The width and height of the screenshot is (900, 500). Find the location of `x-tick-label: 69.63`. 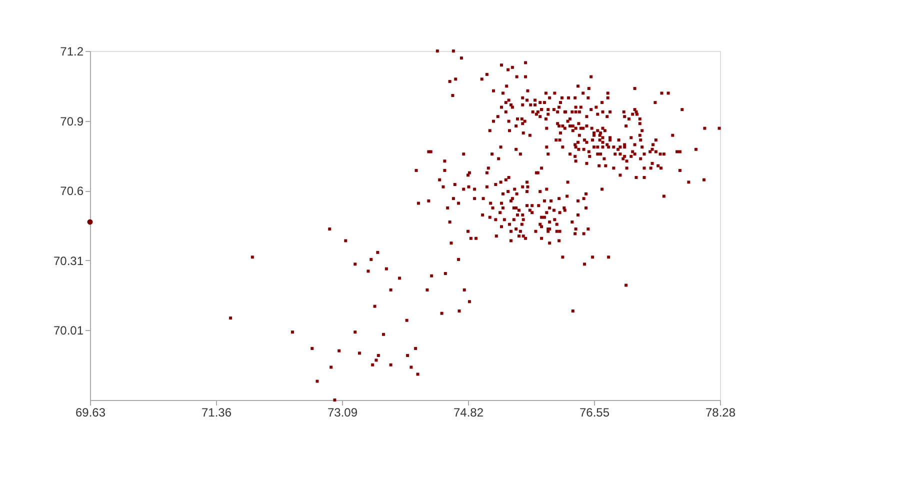

x-tick-label: 69.63 is located at coordinates (90, 413).